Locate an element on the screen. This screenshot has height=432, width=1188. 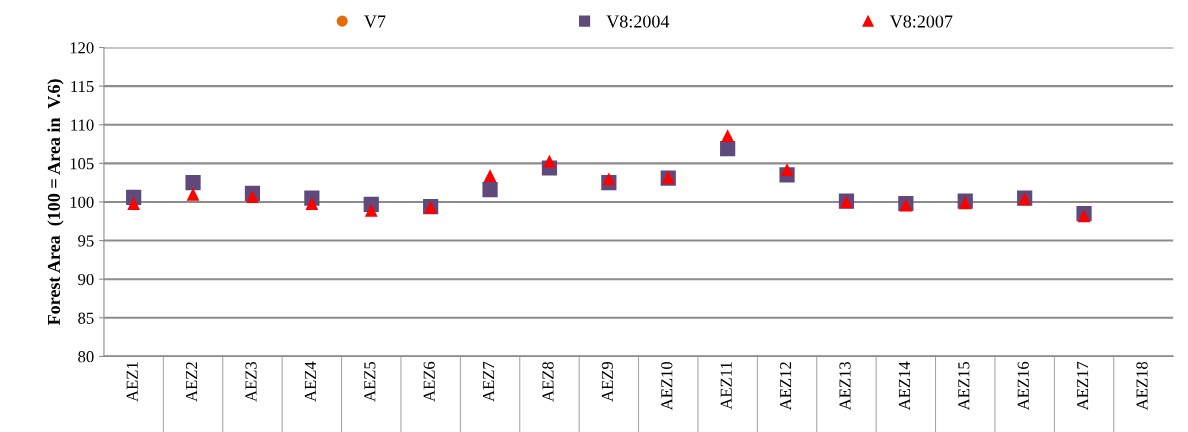
y-tick-label: 105 is located at coordinates (82, 164).